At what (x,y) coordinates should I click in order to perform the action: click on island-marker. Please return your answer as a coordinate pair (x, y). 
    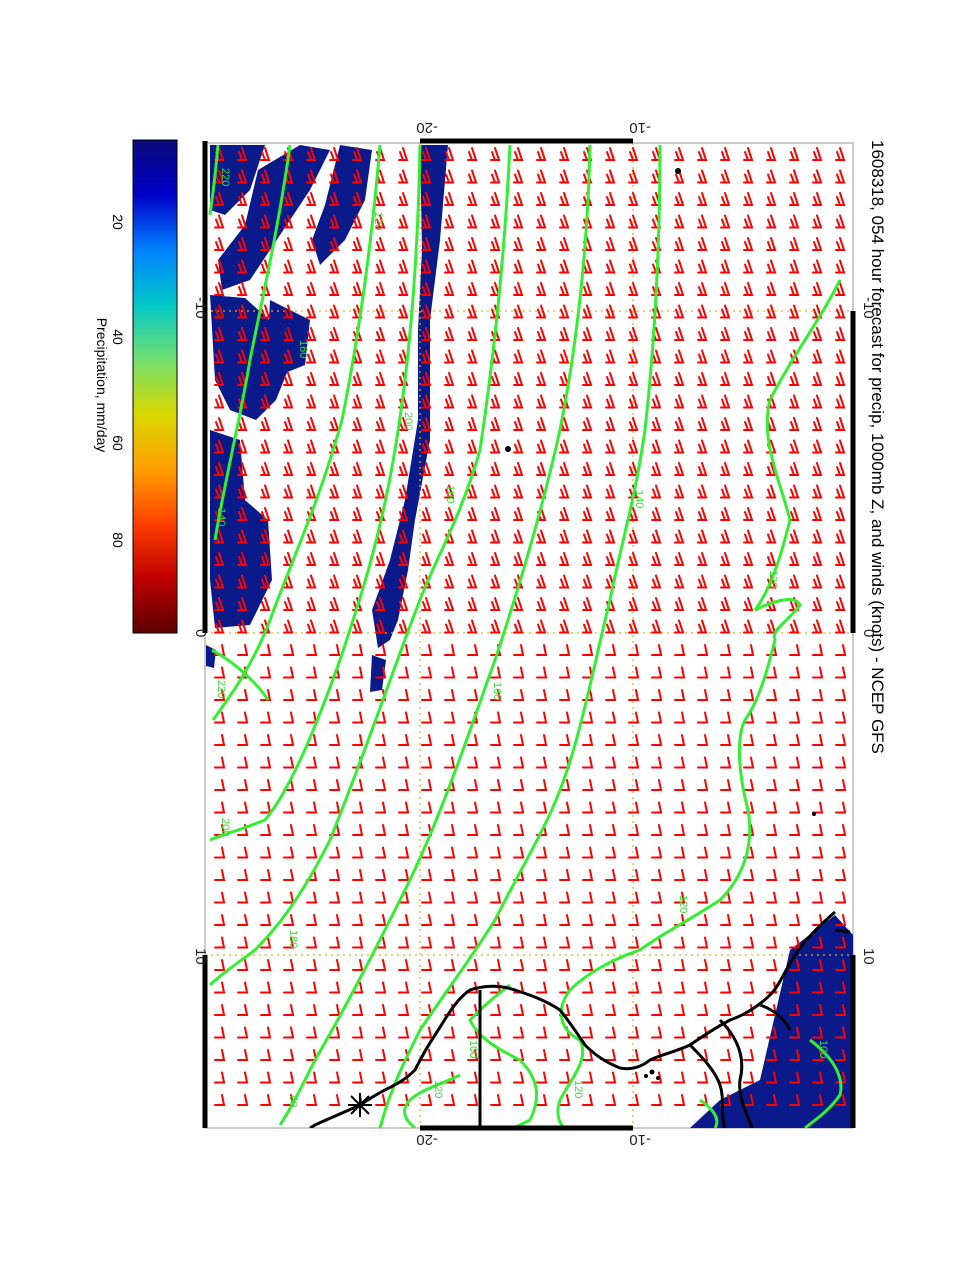
    Looking at the image, I should click on (652, 1072).